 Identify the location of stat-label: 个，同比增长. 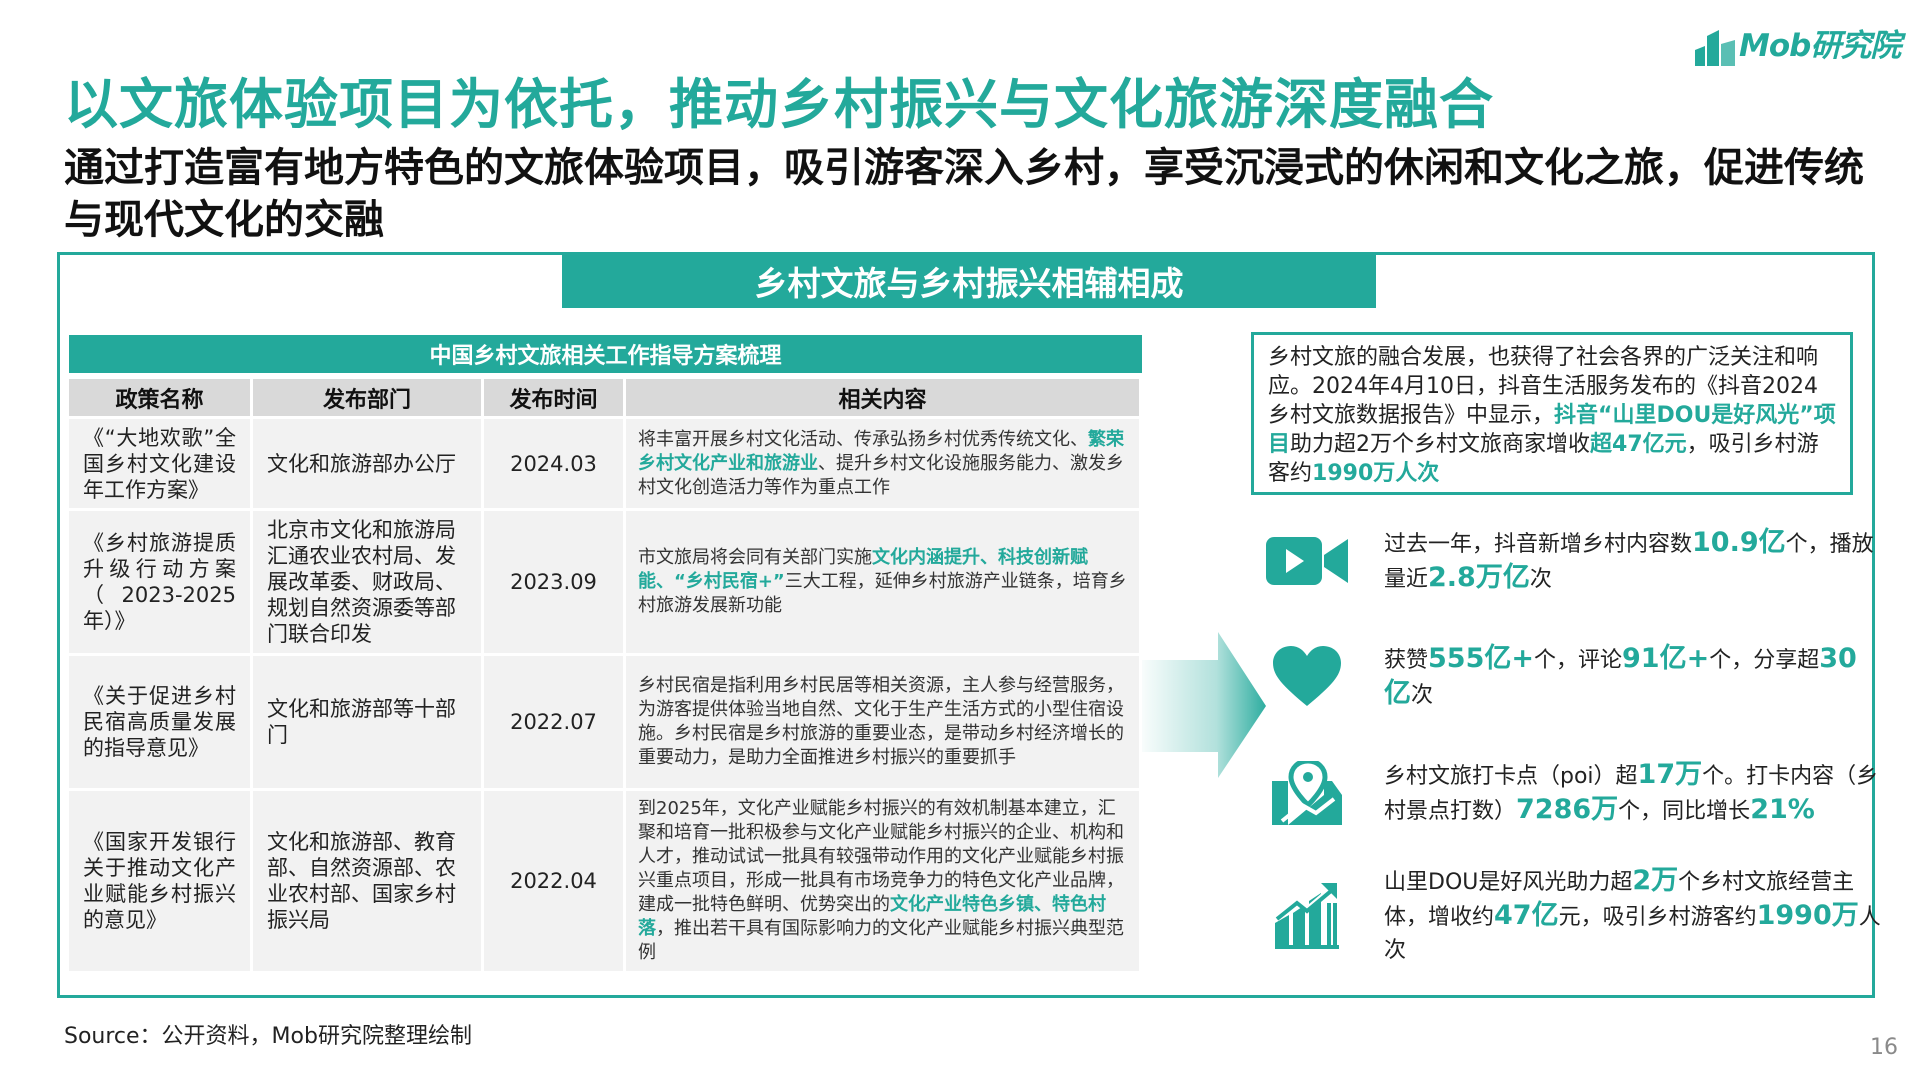
(1684, 811).